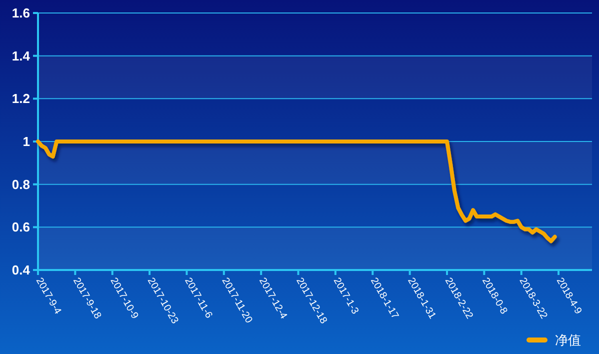  I want to click on y-tick-label: 0.6, so click(21, 227).